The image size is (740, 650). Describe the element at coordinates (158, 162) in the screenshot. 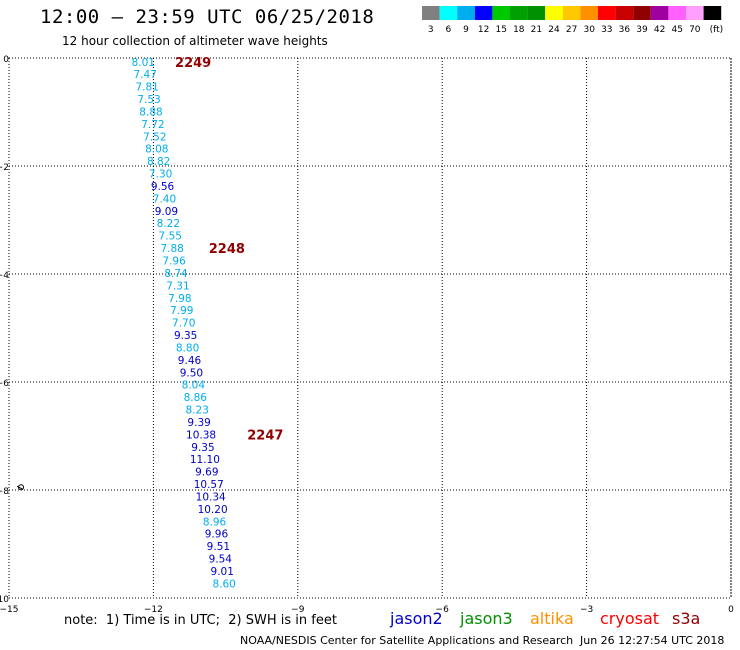

I see `wave-height-value: 8.82` at that location.